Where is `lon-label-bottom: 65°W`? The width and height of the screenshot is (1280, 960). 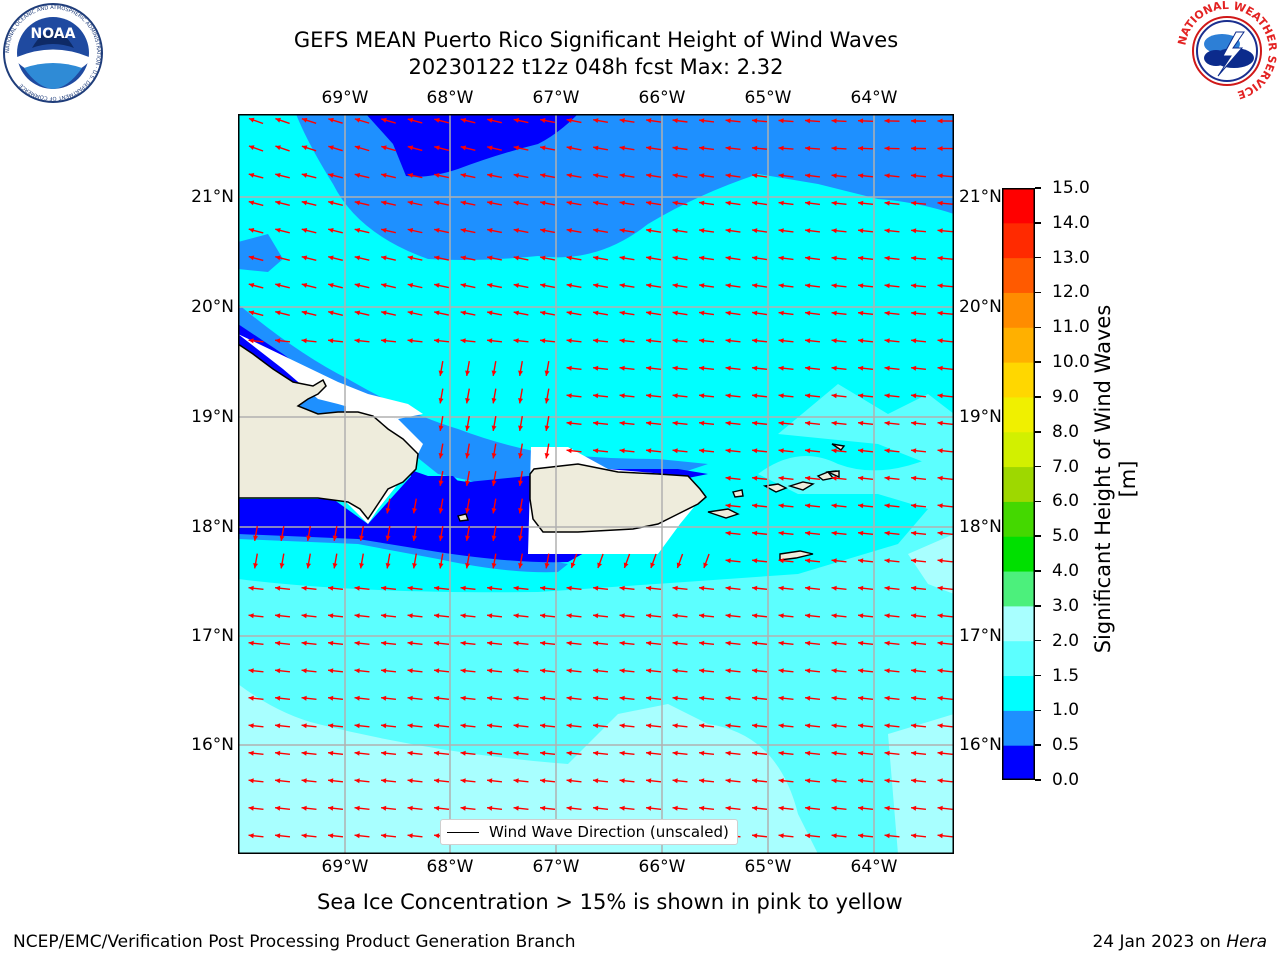 lon-label-bottom: 65°W is located at coordinates (768, 867).